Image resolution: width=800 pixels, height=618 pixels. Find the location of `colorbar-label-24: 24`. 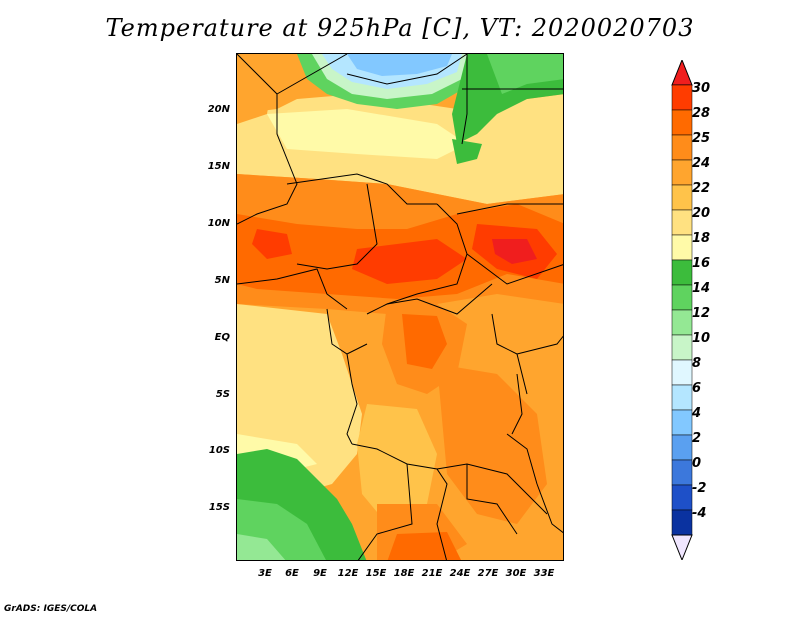

colorbar-label-24: 24 is located at coordinates (701, 163).